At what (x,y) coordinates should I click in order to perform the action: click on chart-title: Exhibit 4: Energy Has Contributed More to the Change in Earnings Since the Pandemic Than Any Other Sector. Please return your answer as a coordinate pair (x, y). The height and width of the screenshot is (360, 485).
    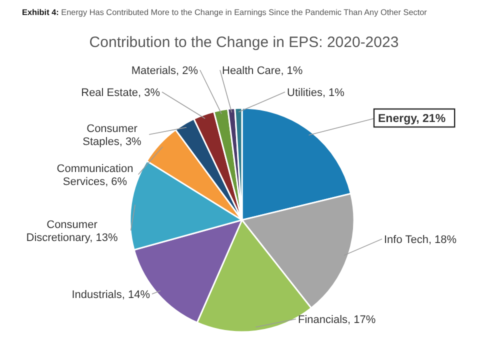
    Looking at the image, I should click on (225, 12).